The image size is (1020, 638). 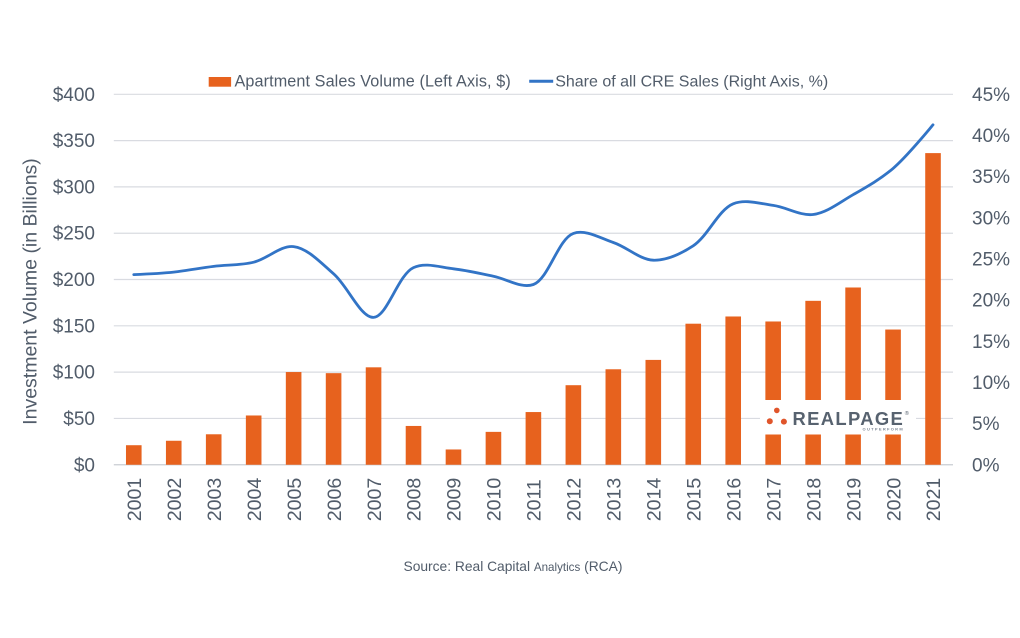 What do you see at coordinates (575, 500) in the screenshot?
I see `svg-text: 2012` at bounding box center [575, 500].